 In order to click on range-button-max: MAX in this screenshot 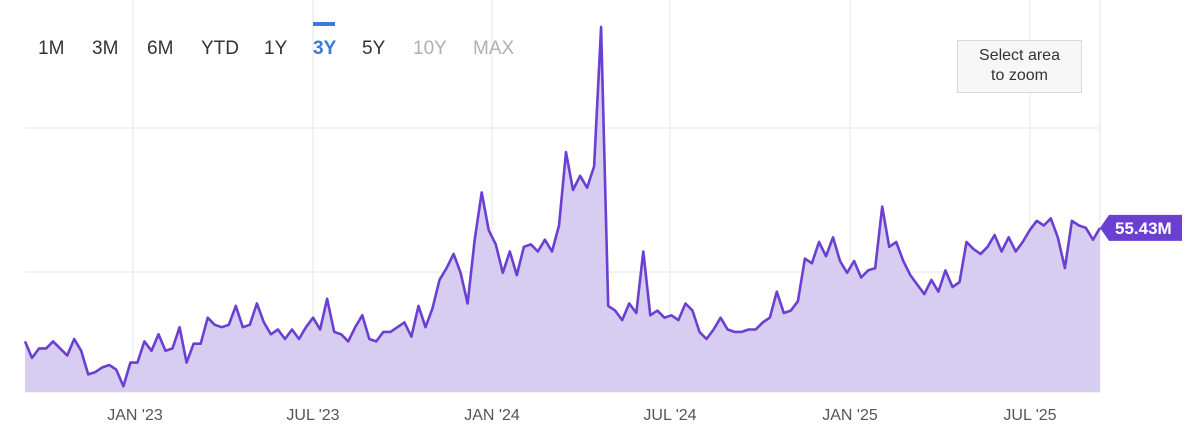, I will do `click(494, 48)`.